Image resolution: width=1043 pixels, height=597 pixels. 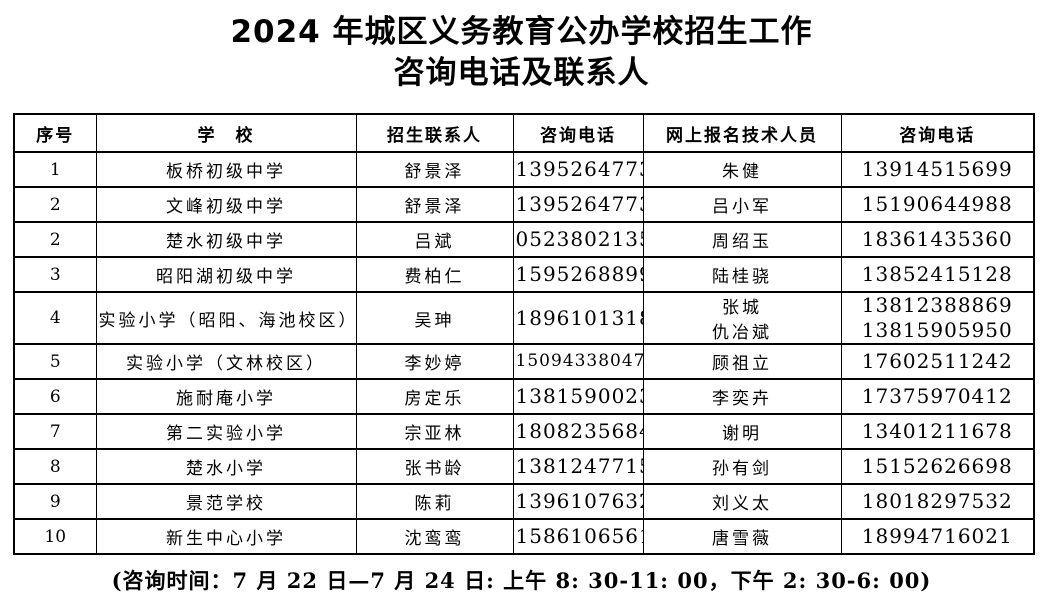 I want to click on cell-phone: 052380213570, so click(x=578, y=239).